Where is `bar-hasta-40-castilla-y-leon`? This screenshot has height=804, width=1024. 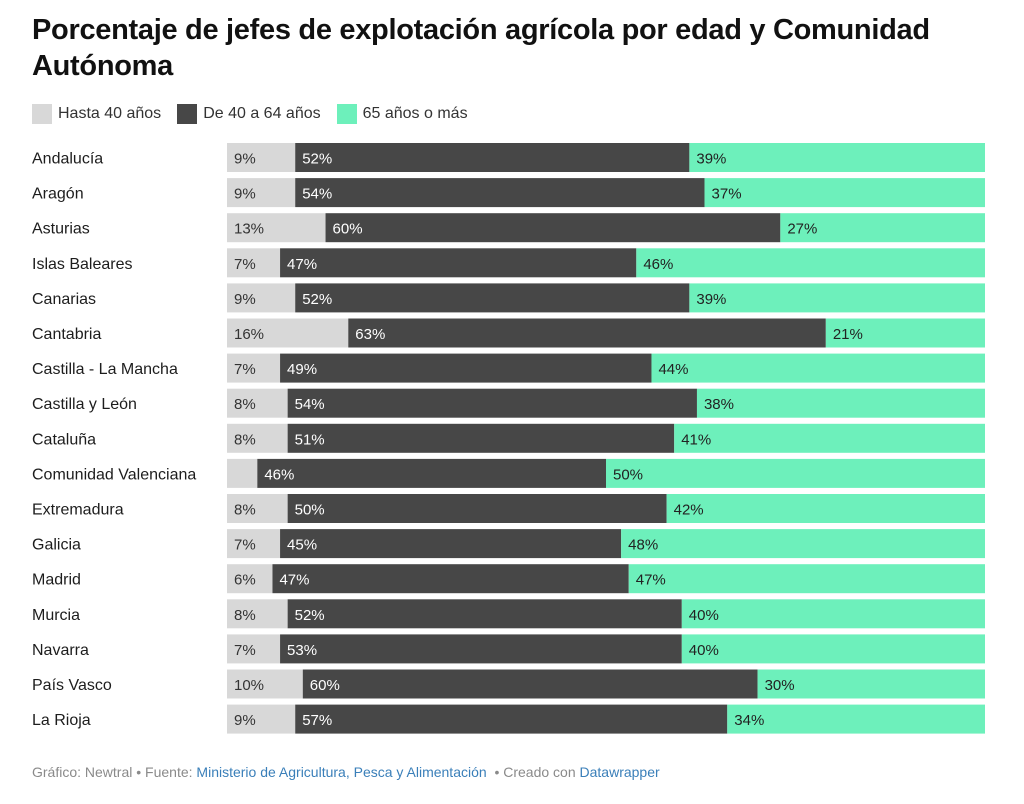
bar-hasta-40-castilla-y-leon is located at coordinates (257, 403).